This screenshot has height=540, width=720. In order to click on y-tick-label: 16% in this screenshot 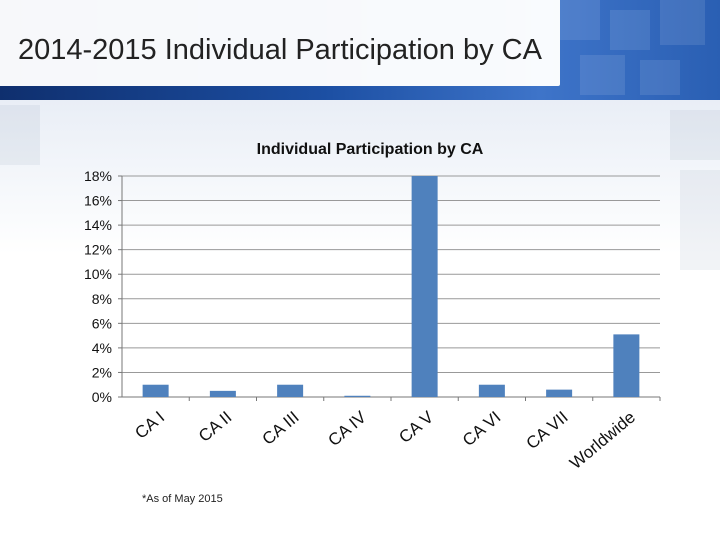, I will do `click(98, 201)`.